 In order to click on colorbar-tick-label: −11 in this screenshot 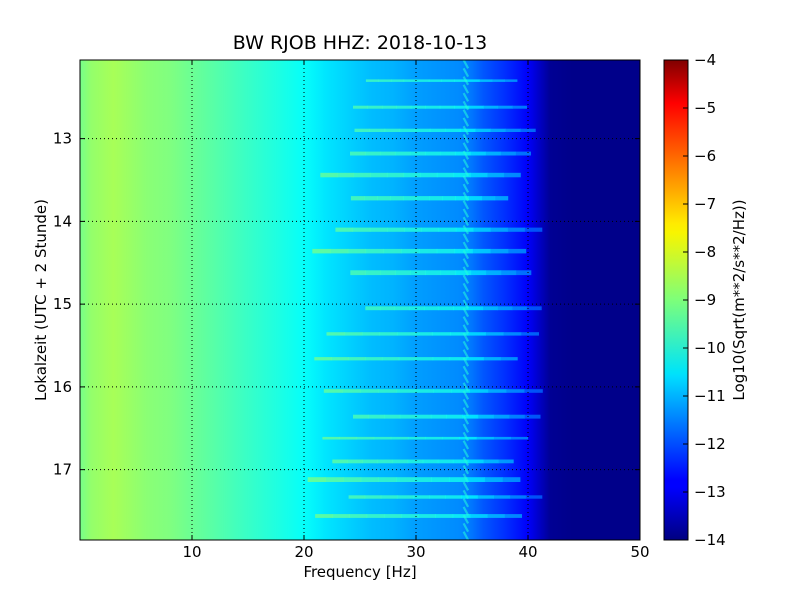, I will do `click(710, 396)`.